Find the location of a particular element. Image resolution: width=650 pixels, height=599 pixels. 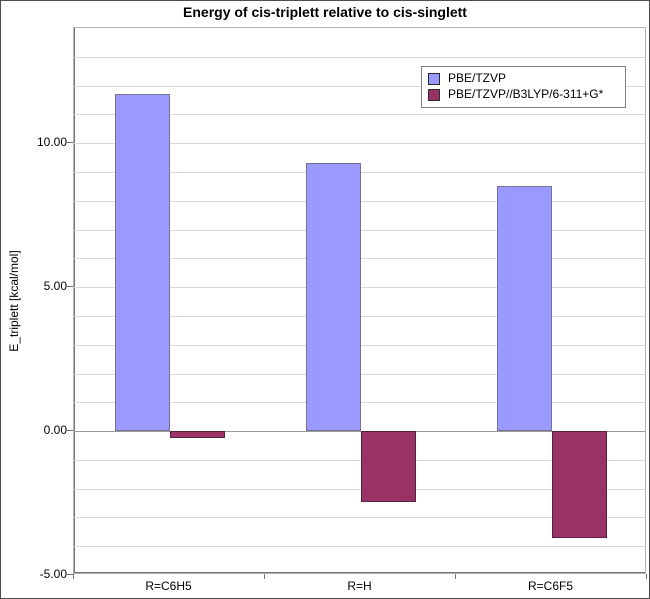

y-tick-label: -5.00 is located at coordinates (53, 574).